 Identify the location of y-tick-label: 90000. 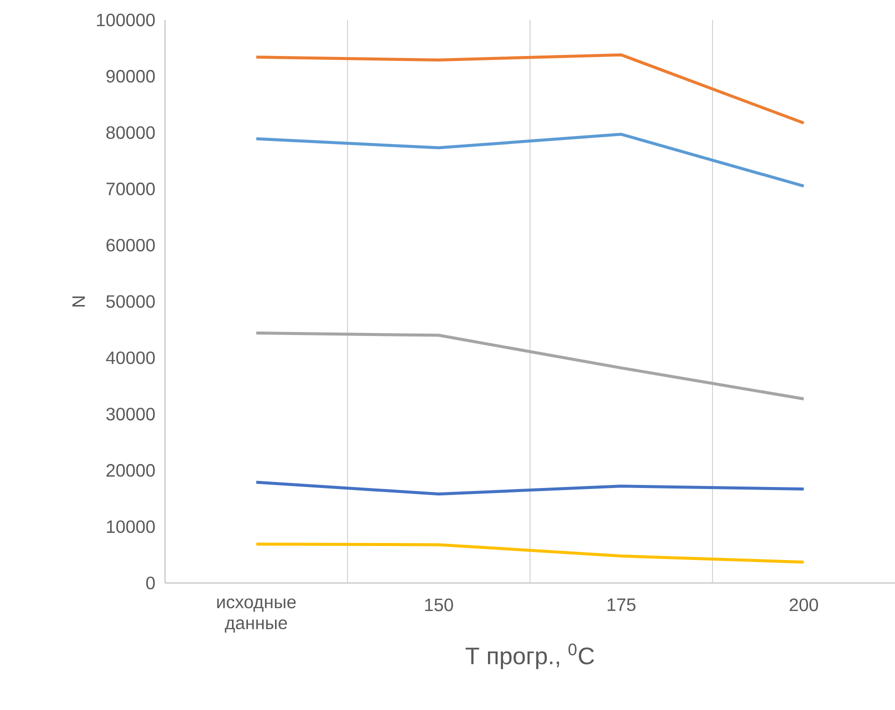
(130, 76).